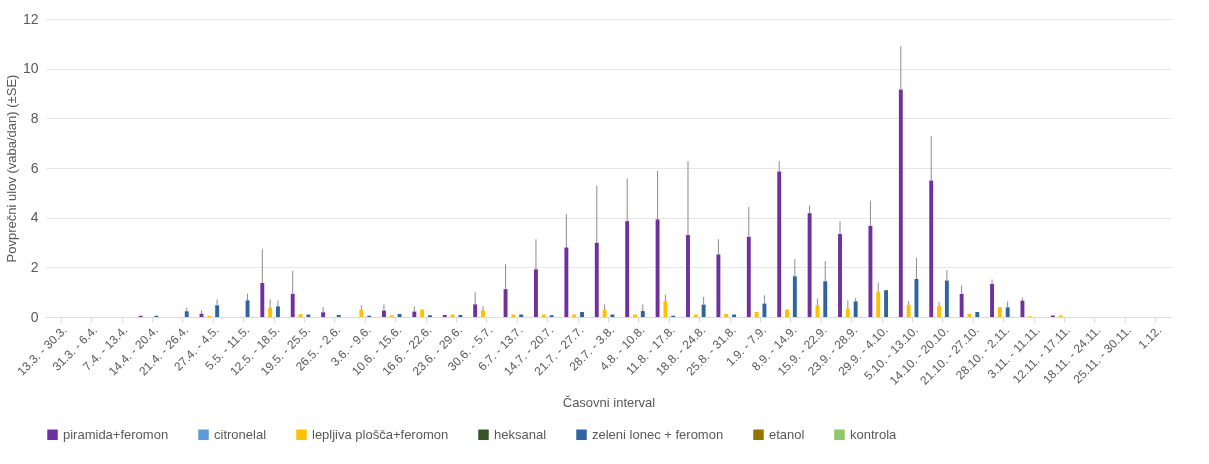 The image size is (1209, 464). What do you see at coordinates (30, 18) in the screenshot?
I see `y-tick-label: 12` at bounding box center [30, 18].